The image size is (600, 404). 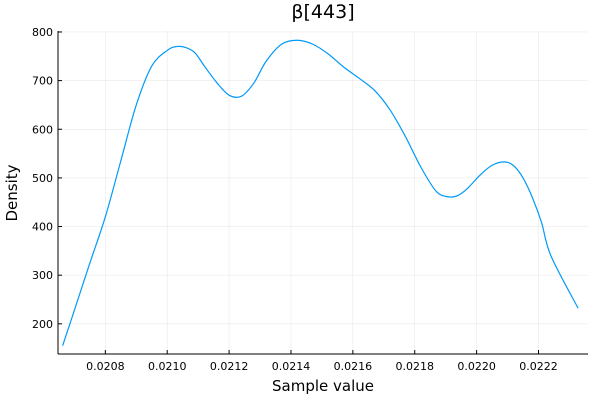 What do you see at coordinates (42, 275) in the screenshot?
I see `y-tick-label: 300` at bounding box center [42, 275].